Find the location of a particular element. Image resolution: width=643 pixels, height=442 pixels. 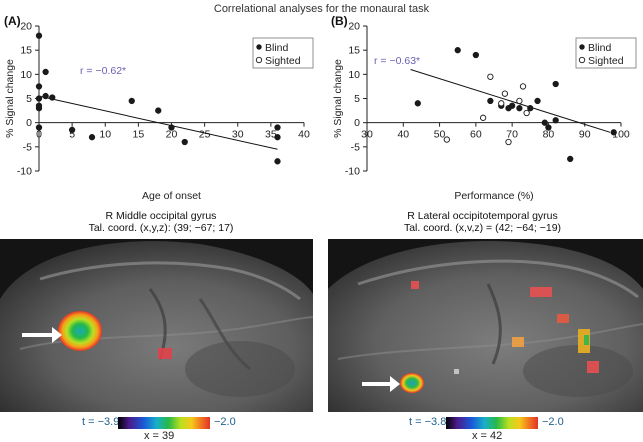

chart-a-xtick-label: 40 is located at coordinates (304, 135).